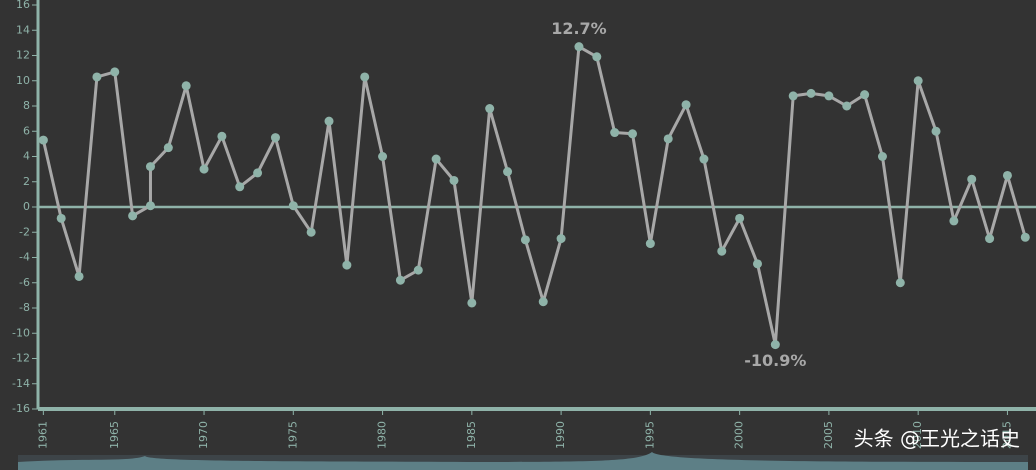  Describe the element at coordinates (937, 439) in the screenshot. I see `watermark: 头条 @王光之话史` at that location.